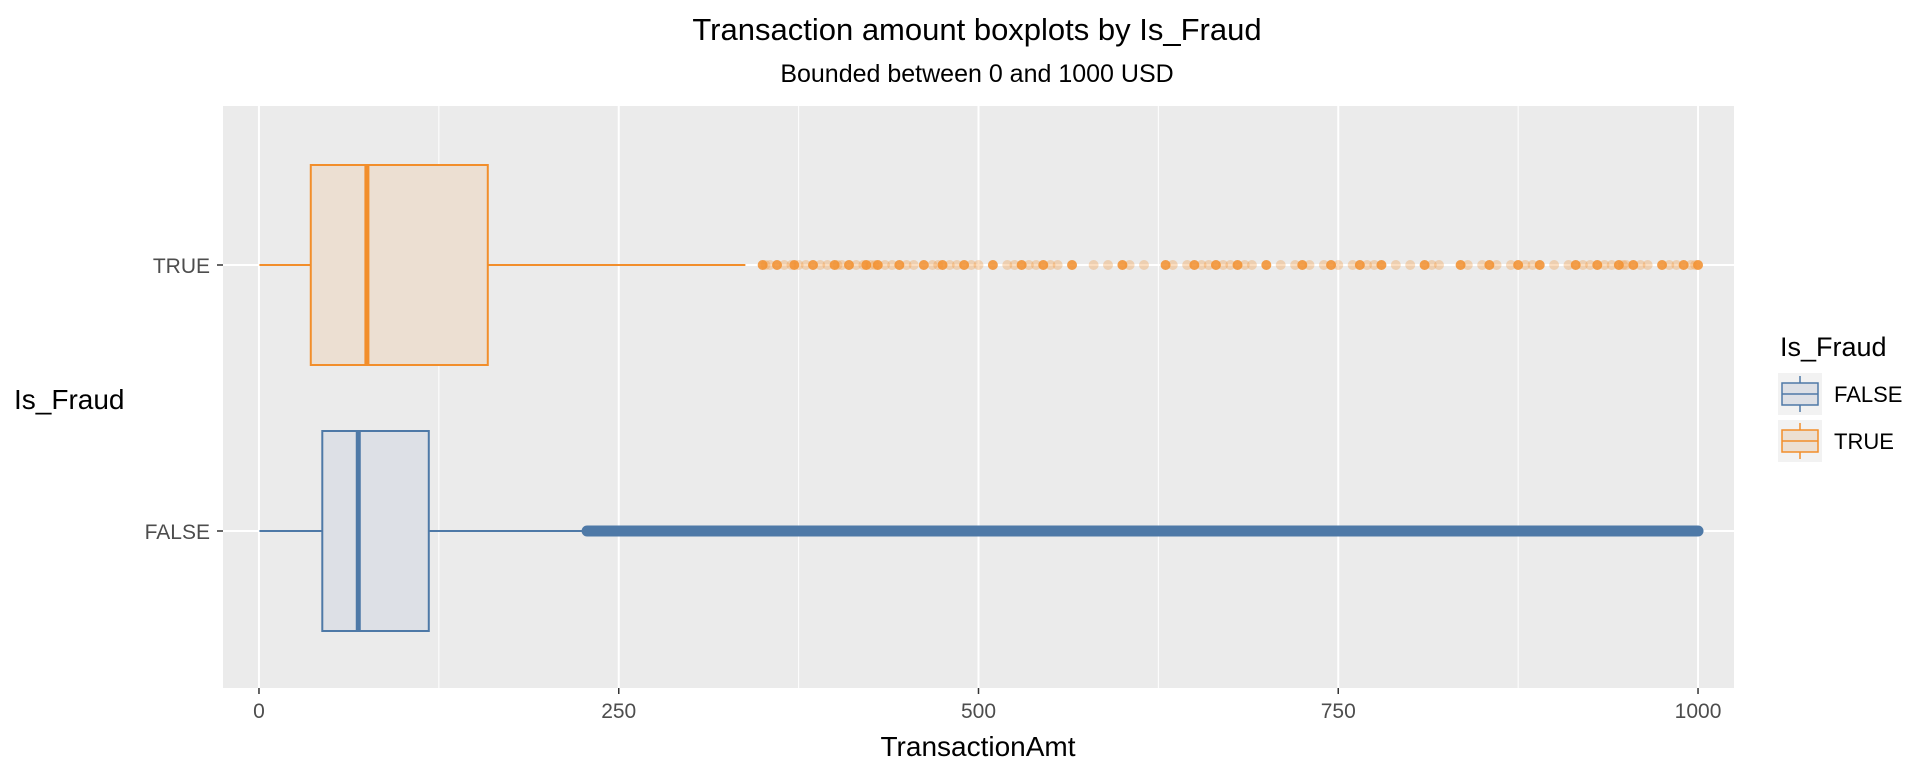 The image size is (1920, 768). Describe the element at coordinates (177, 532) in the screenshot. I see `y-tick-label: FALSE` at that location.